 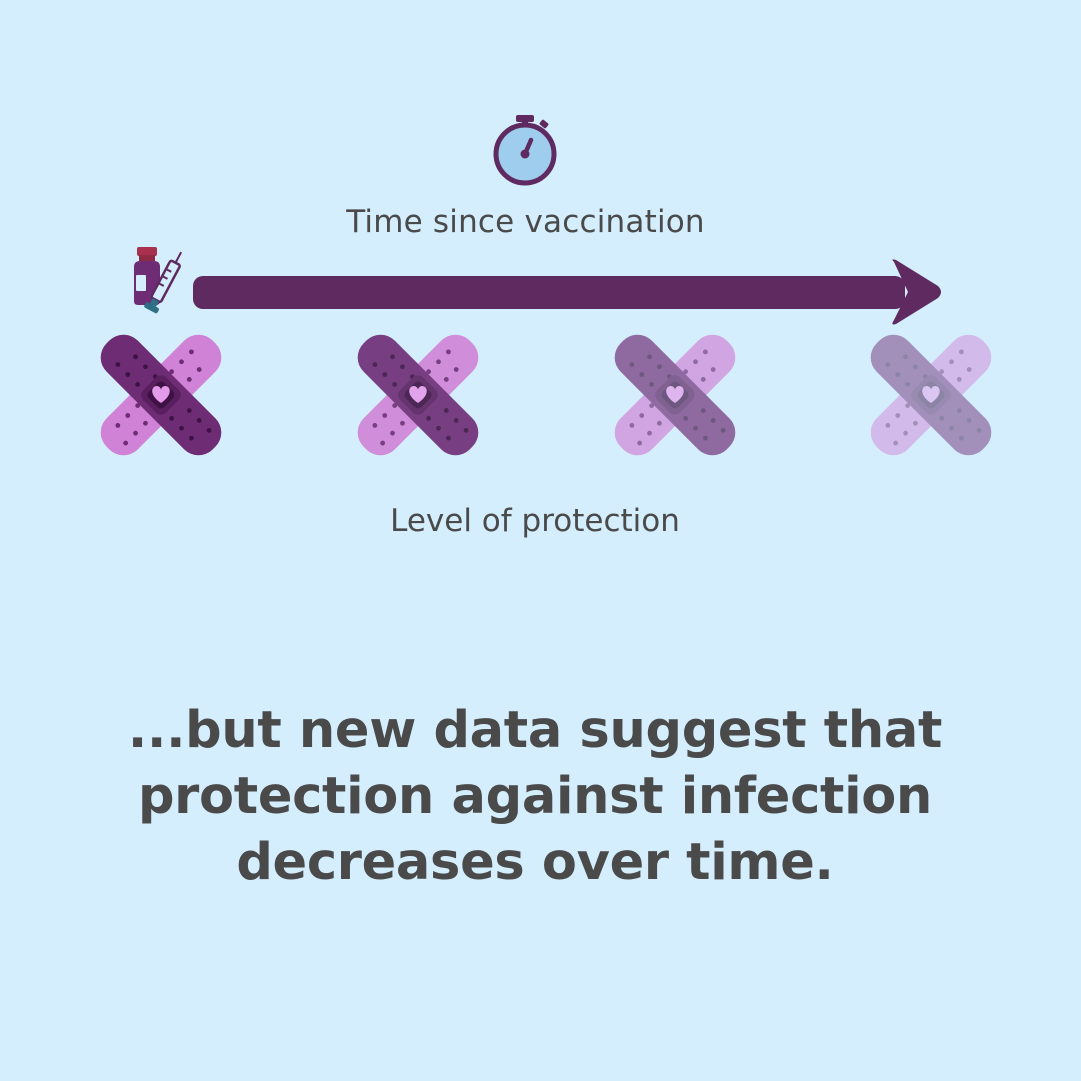 What do you see at coordinates (535, 730) in the screenshot?
I see `message-line-1: ...but new data suggest that` at bounding box center [535, 730].